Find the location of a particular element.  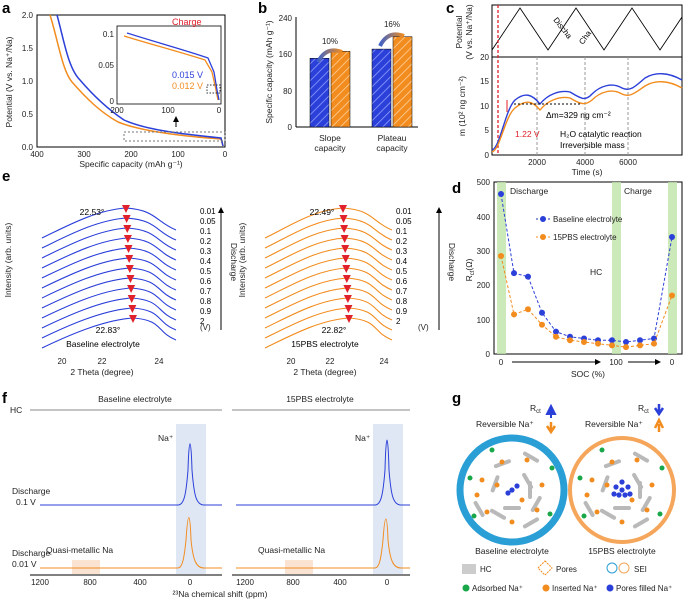

ytick-a: 0.0 is located at coordinates (28, 147).